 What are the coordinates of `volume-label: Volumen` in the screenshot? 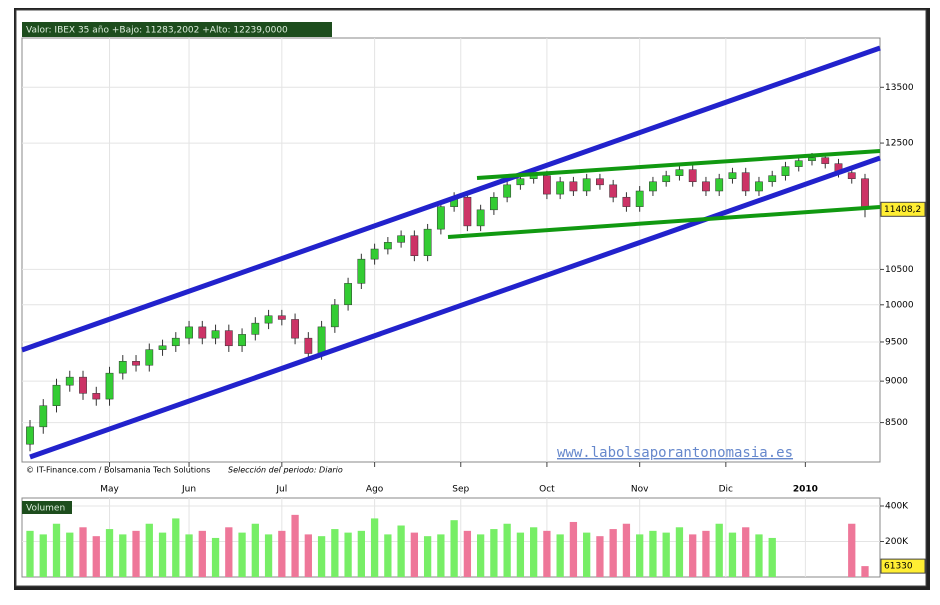 It's located at (45, 509).